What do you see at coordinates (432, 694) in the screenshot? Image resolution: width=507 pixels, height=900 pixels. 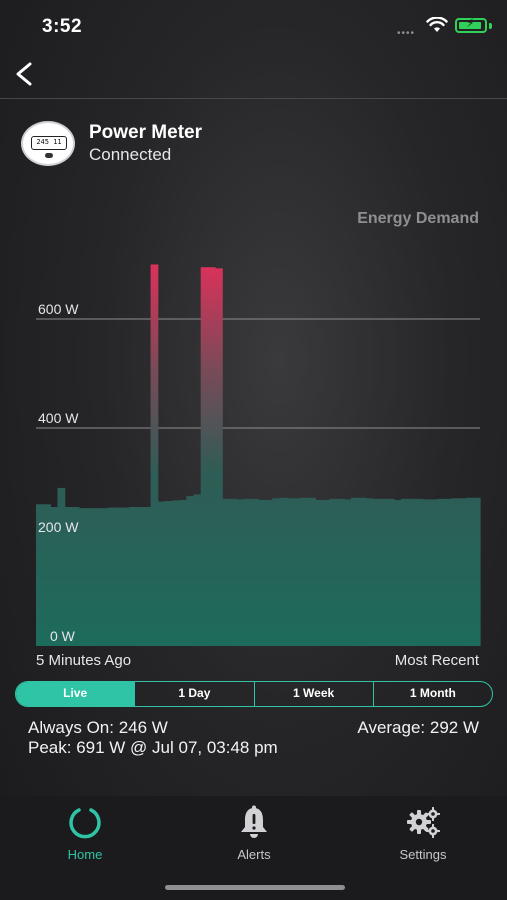 I see `range-month-button: 1 Month` at bounding box center [432, 694].